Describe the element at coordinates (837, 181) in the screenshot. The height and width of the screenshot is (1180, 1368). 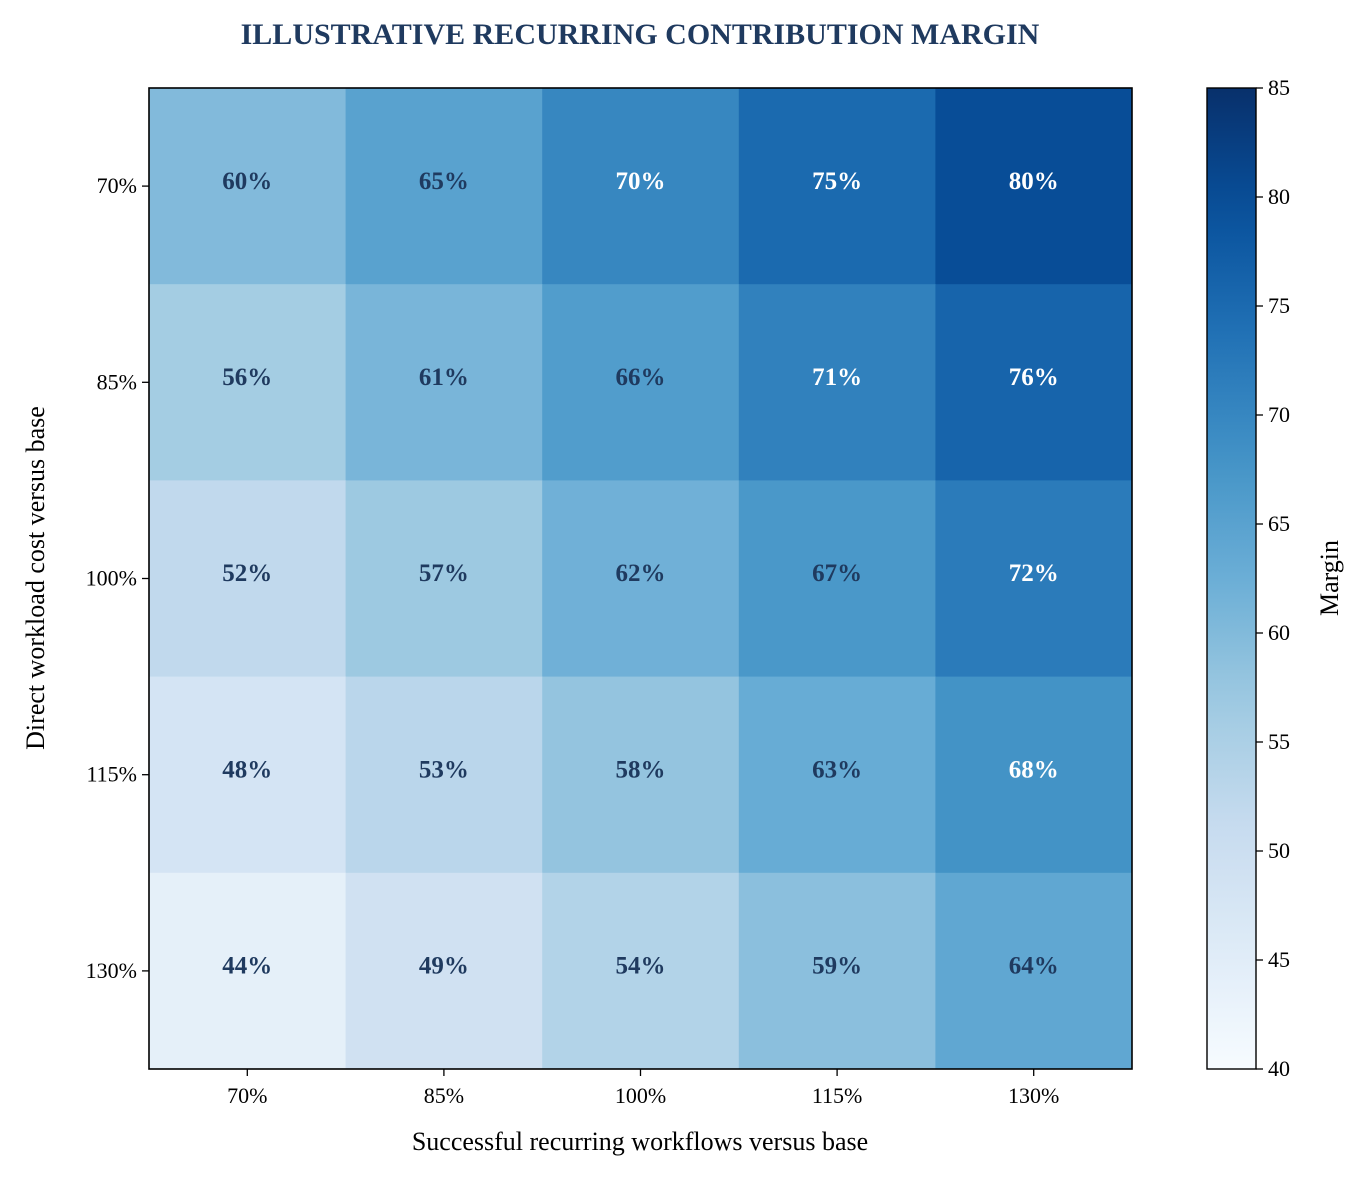
I see `cell-value-label: 75%` at that location.